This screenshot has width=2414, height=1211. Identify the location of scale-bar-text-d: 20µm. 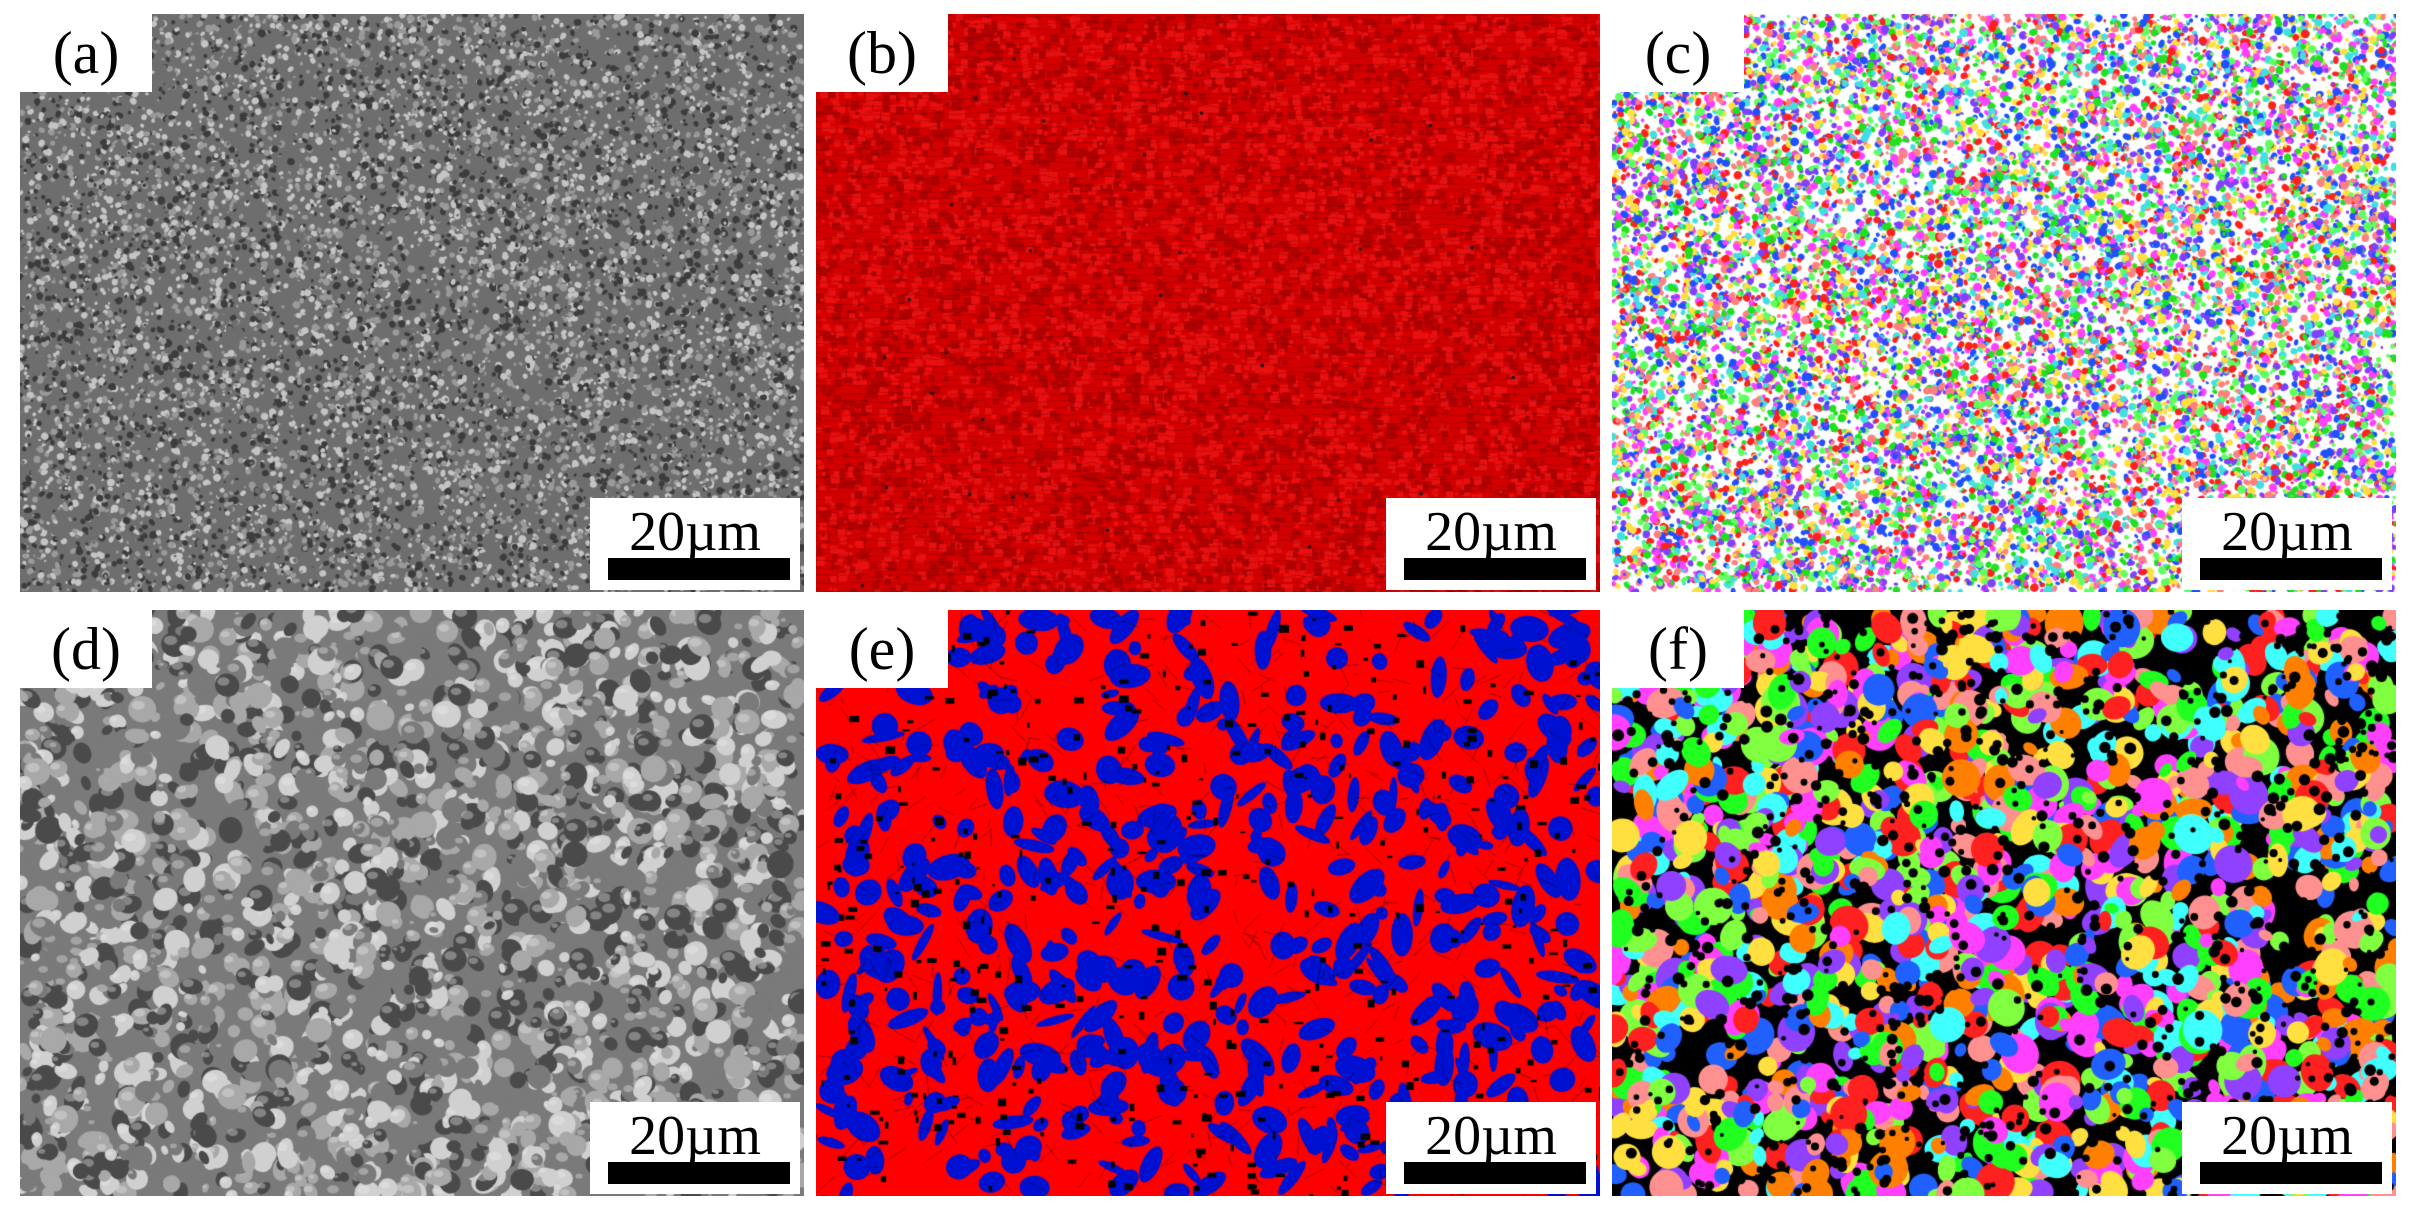
(695, 1136).